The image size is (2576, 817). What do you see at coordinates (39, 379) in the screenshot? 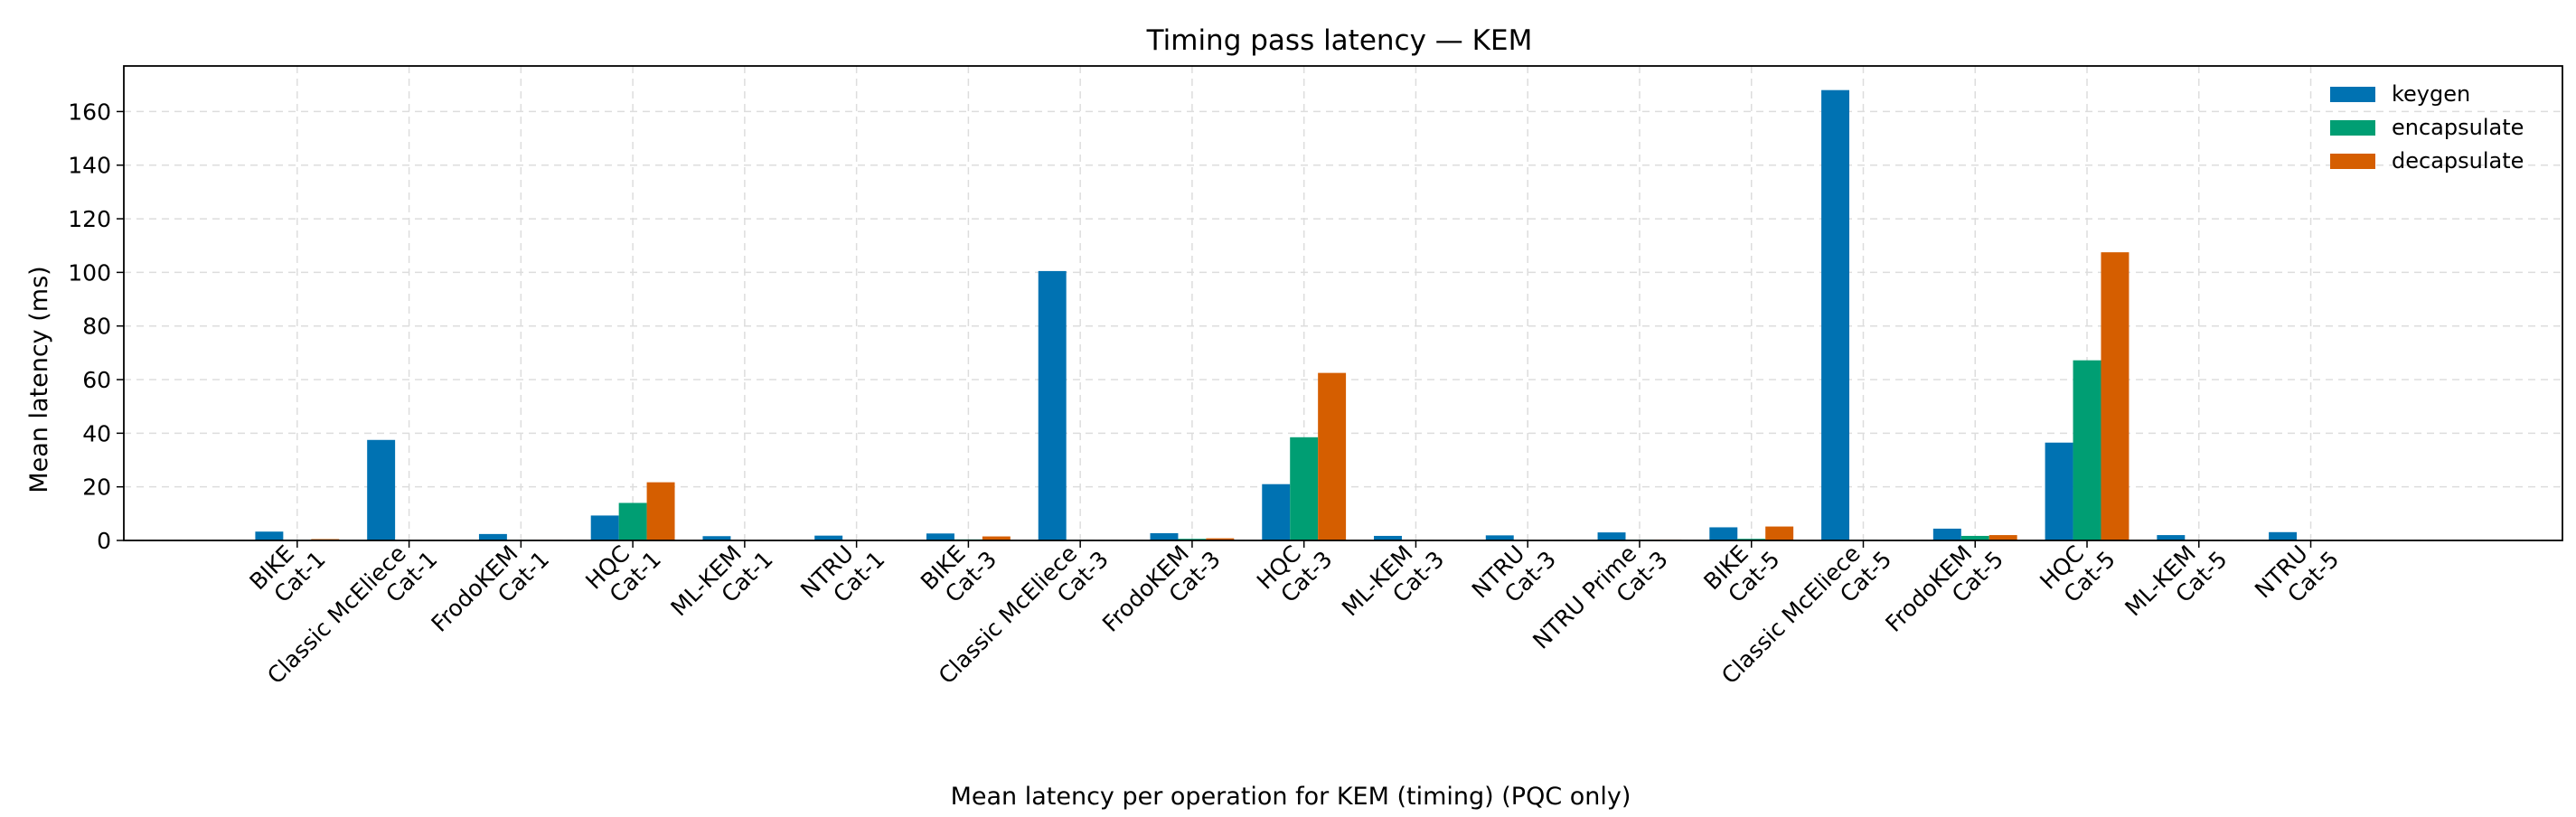
I see `y-axis-label: Mean latency (ms)` at bounding box center [39, 379].